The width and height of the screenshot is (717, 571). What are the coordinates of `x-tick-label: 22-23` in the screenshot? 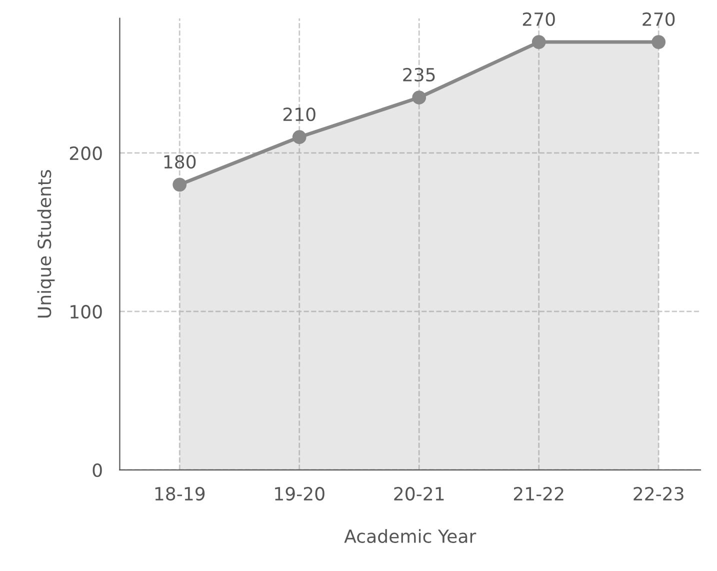 It's located at (659, 493).